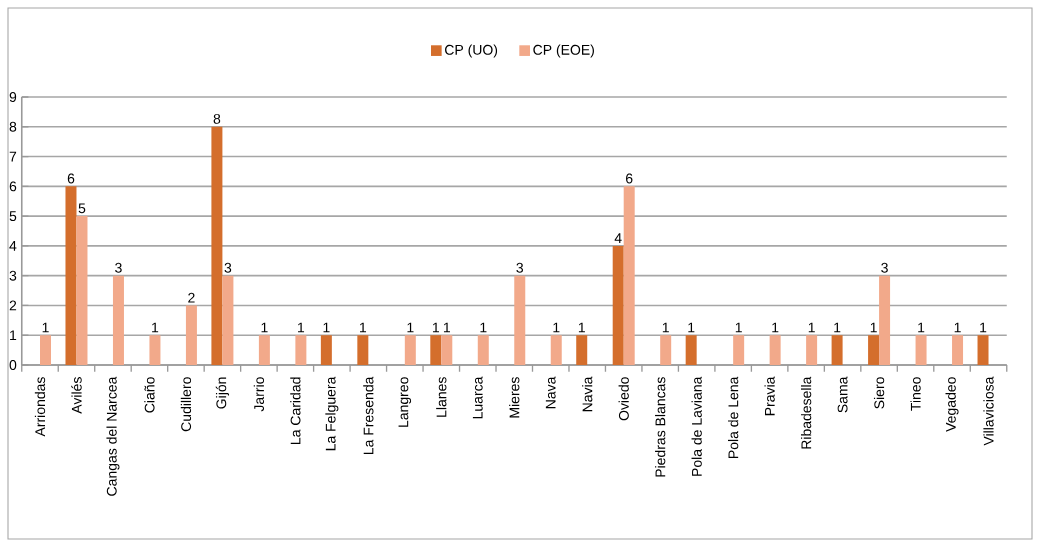  What do you see at coordinates (332, 413) in the screenshot?
I see `x-tick-label: La Felguera` at bounding box center [332, 413].